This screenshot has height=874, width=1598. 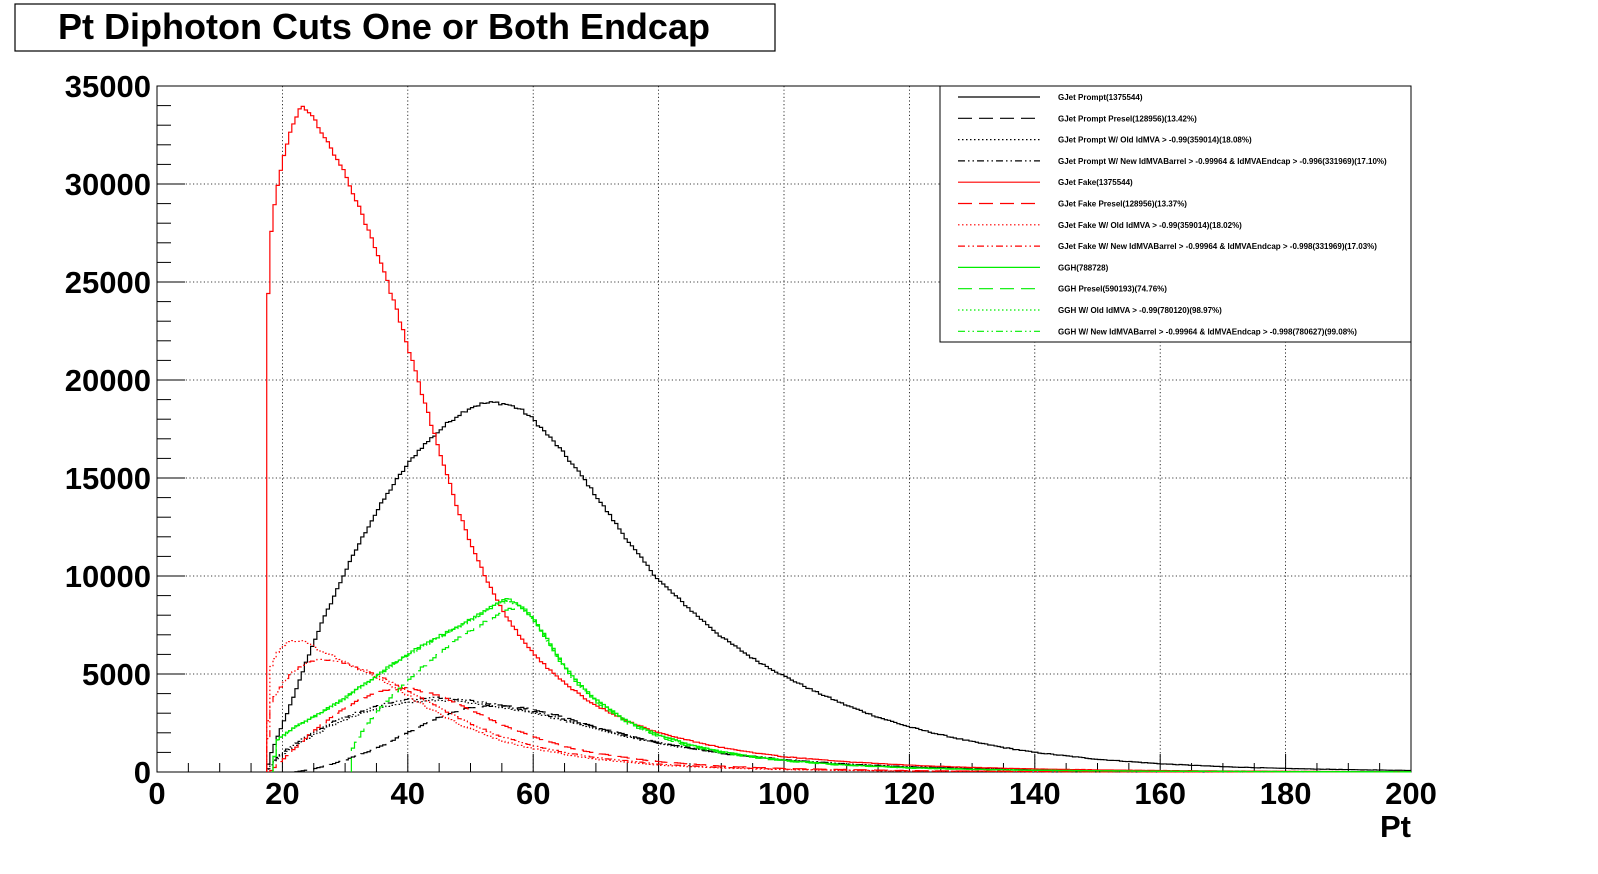 I want to click on y-tick-label: 20000, so click(x=108, y=380).